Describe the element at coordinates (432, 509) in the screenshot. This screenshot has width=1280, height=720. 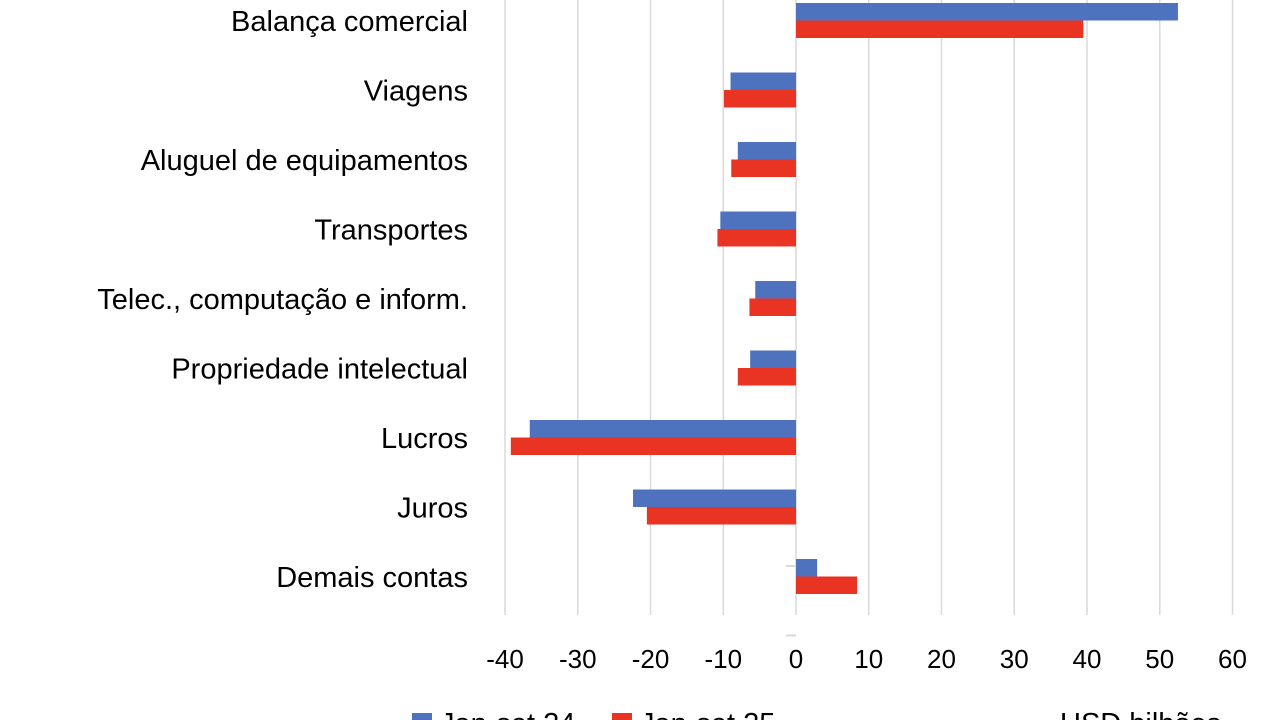
I see `category-label: Juros` at that location.